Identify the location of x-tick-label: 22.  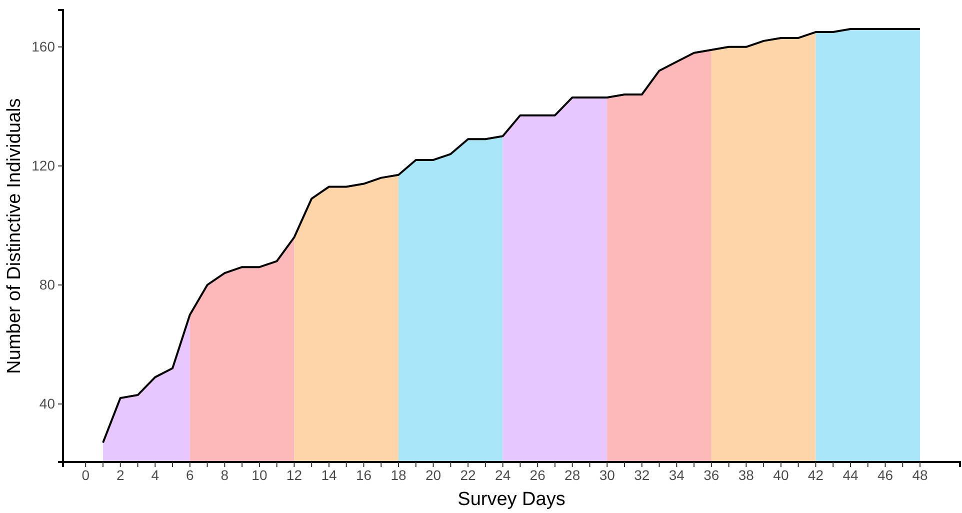
(468, 474).